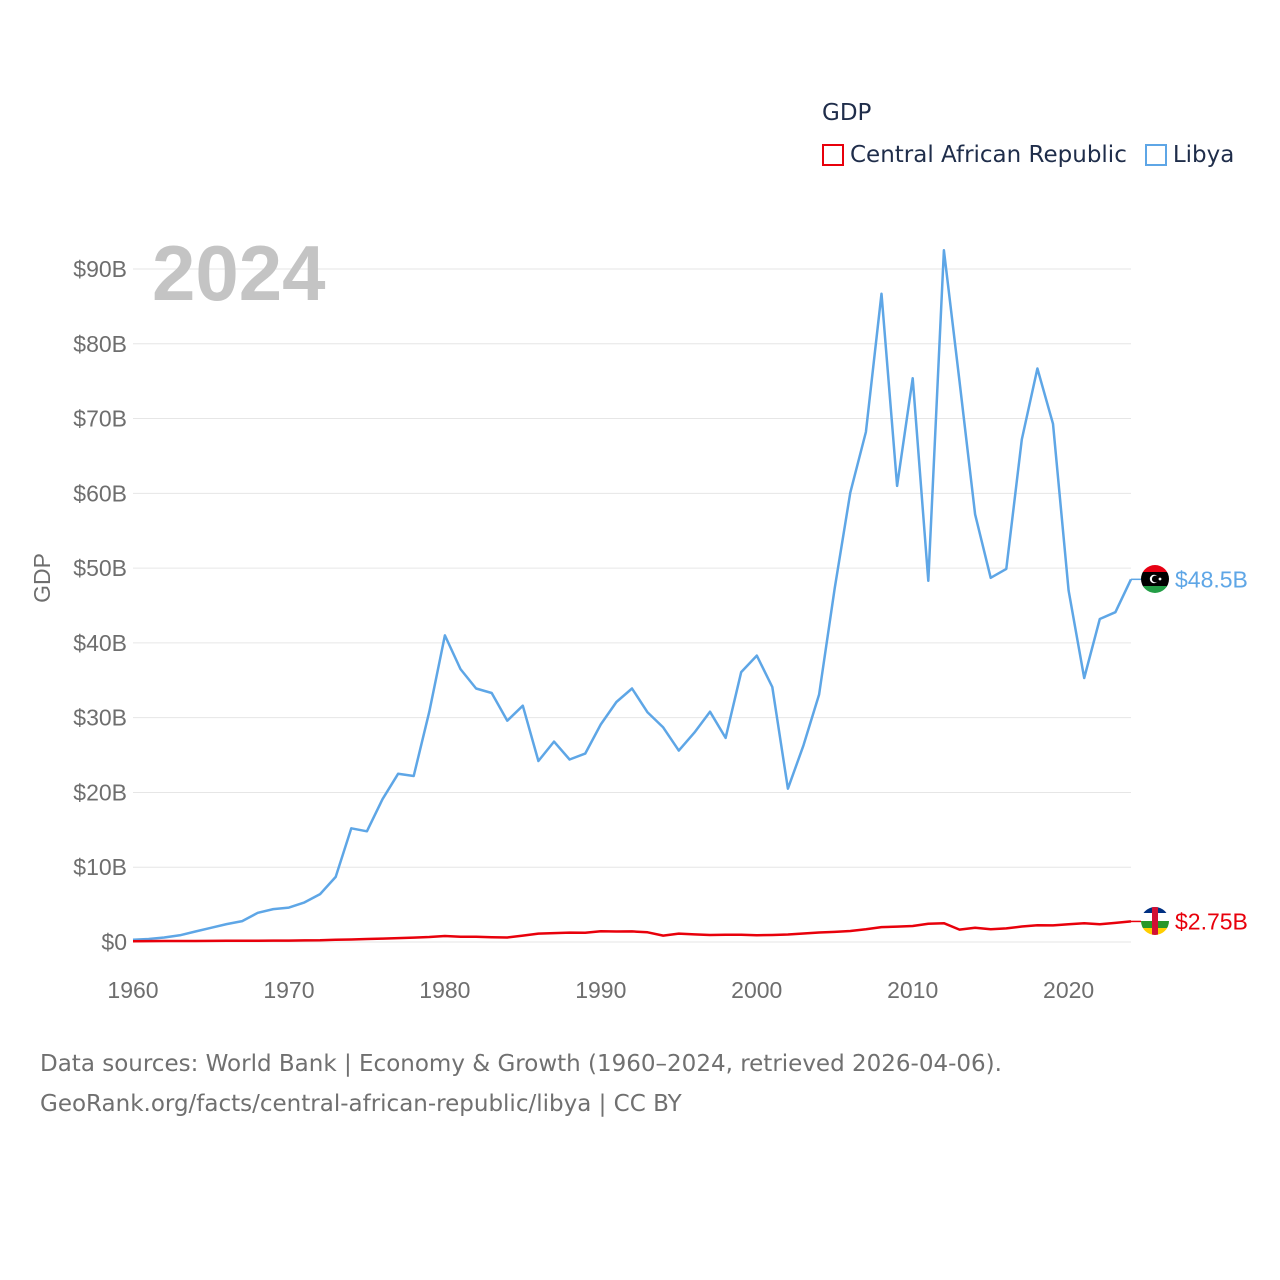 This screenshot has height=1280, width=1280. Describe the element at coordinates (1203, 155) in the screenshot. I see `legend-label-libya: Libya` at that location.